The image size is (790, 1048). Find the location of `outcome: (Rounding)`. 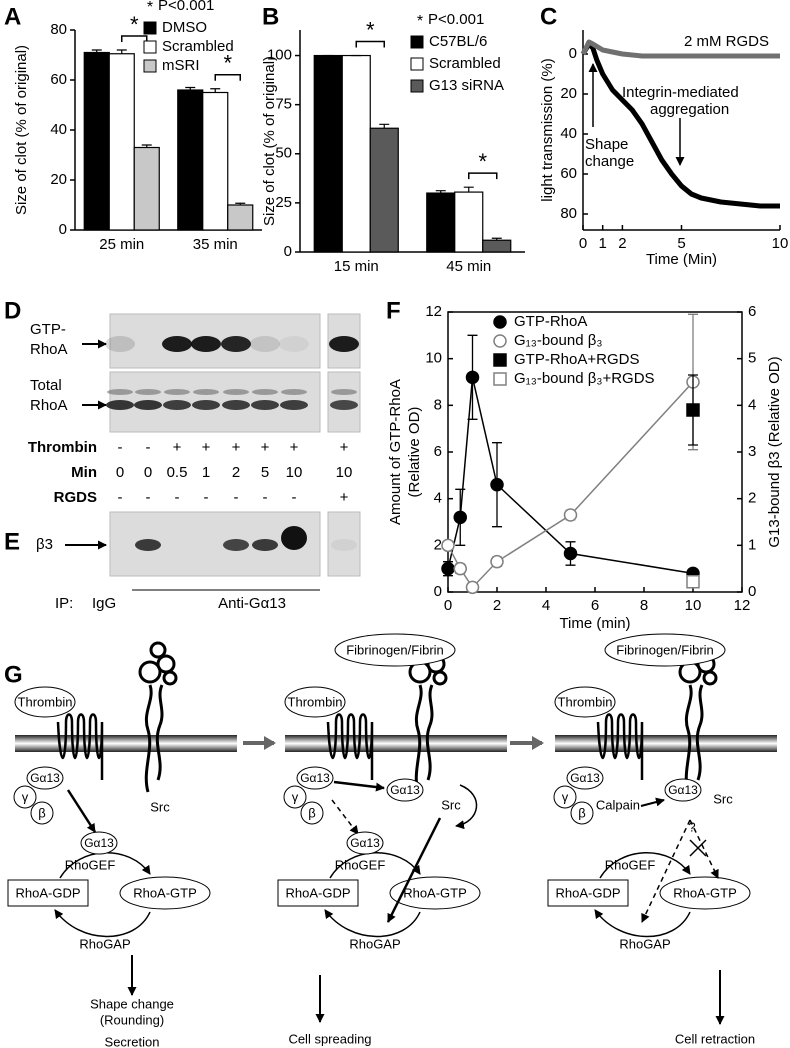

outcome: (Rounding) is located at coordinates (132, 1019).